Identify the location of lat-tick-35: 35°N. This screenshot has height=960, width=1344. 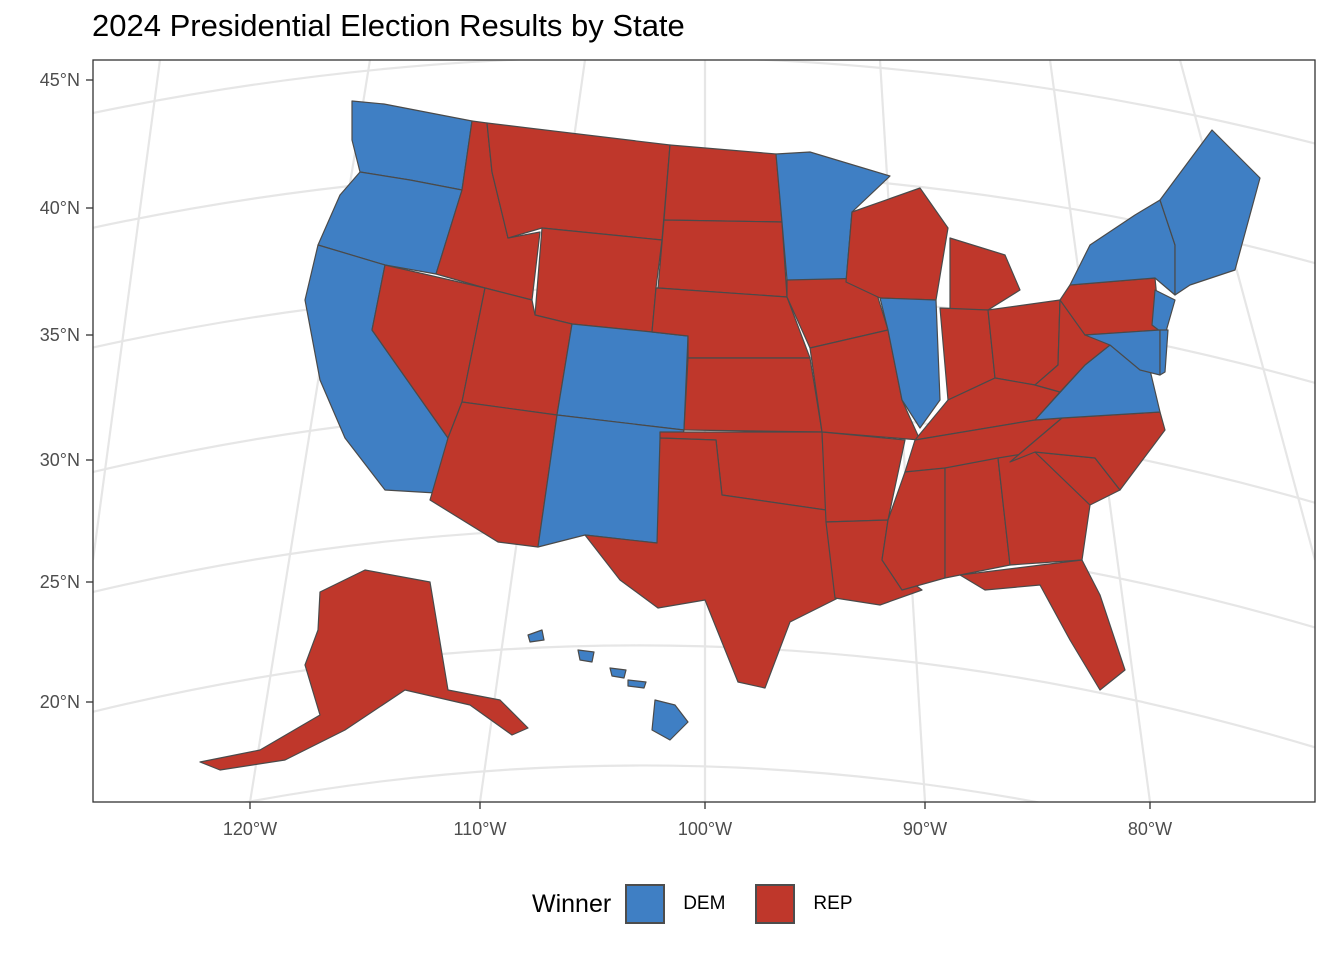
(66, 335).